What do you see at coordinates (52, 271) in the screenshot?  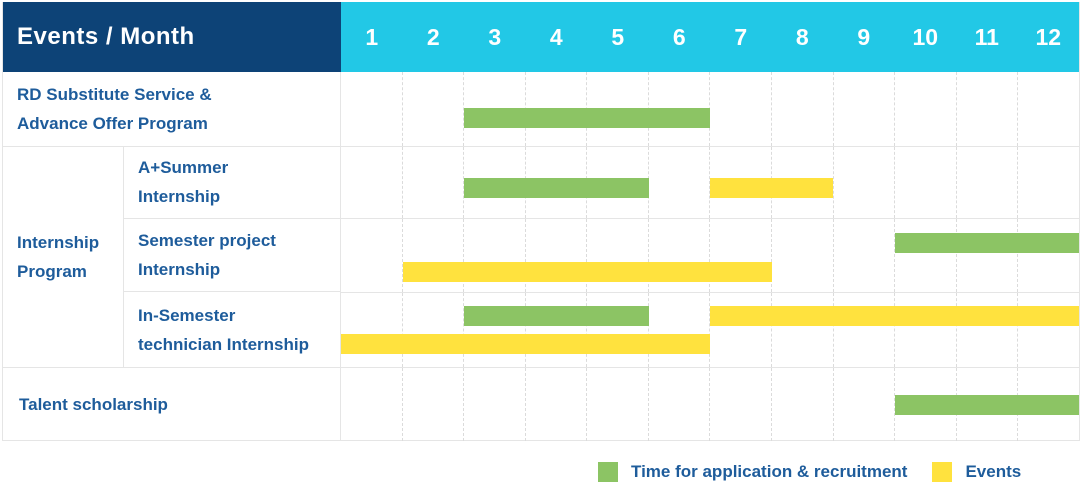 I see `label-line: Program` at bounding box center [52, 271].